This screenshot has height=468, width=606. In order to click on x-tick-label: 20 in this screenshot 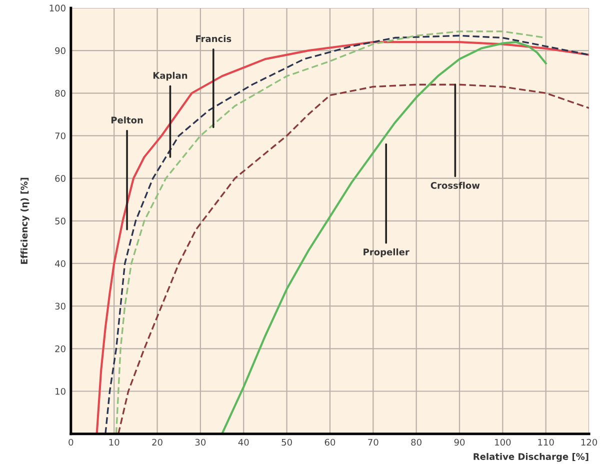, I will do `click(157, 442)`.